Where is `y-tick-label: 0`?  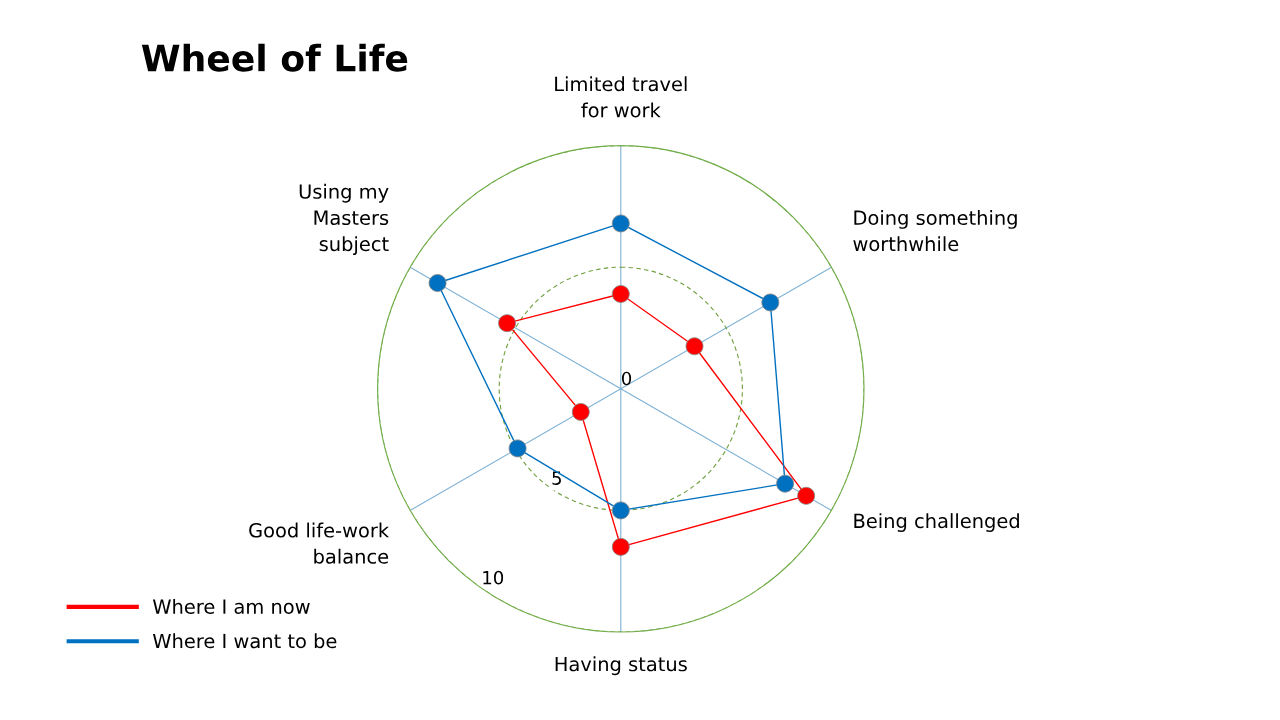 y-tick-label: 0 is located at coordinates (626, 378).